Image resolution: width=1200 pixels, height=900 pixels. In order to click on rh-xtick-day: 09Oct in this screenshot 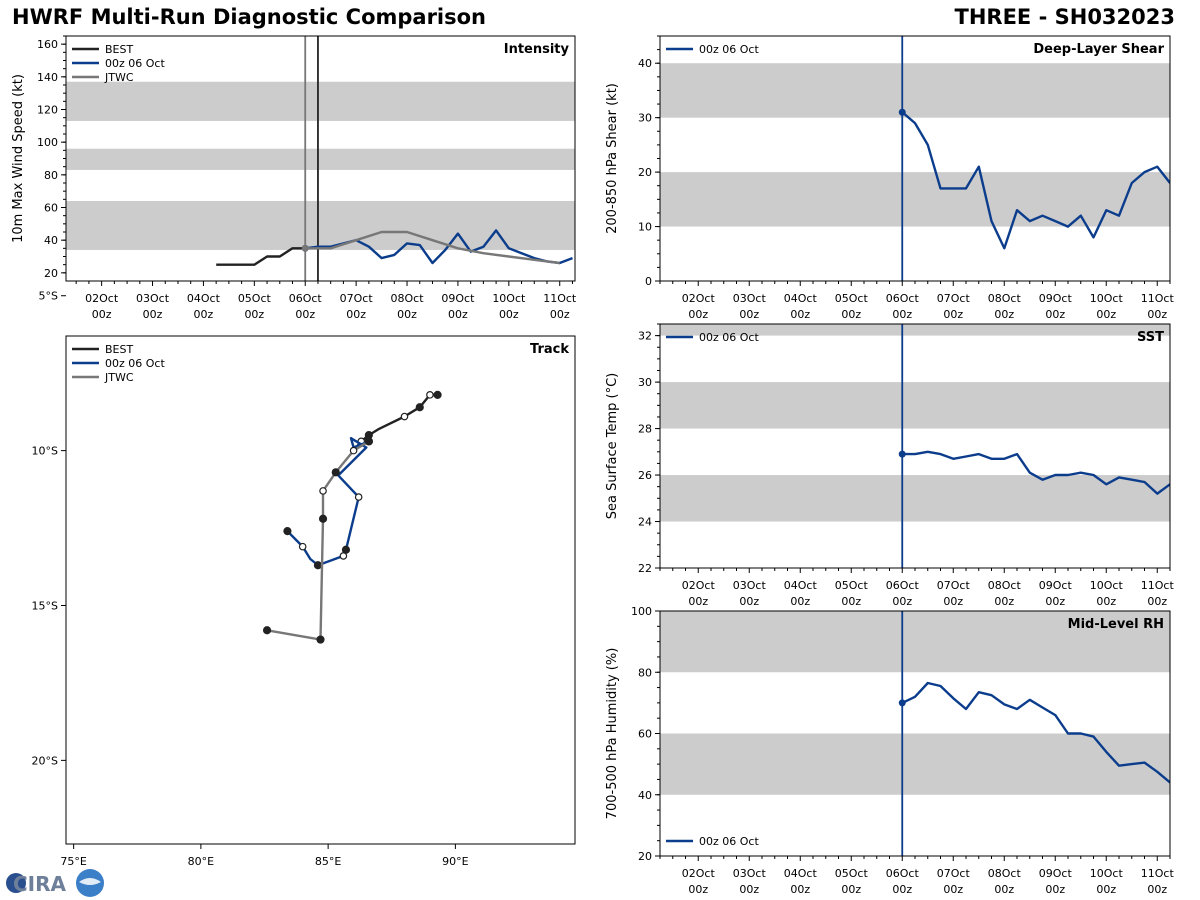, I will do `click(1056, 873)`.